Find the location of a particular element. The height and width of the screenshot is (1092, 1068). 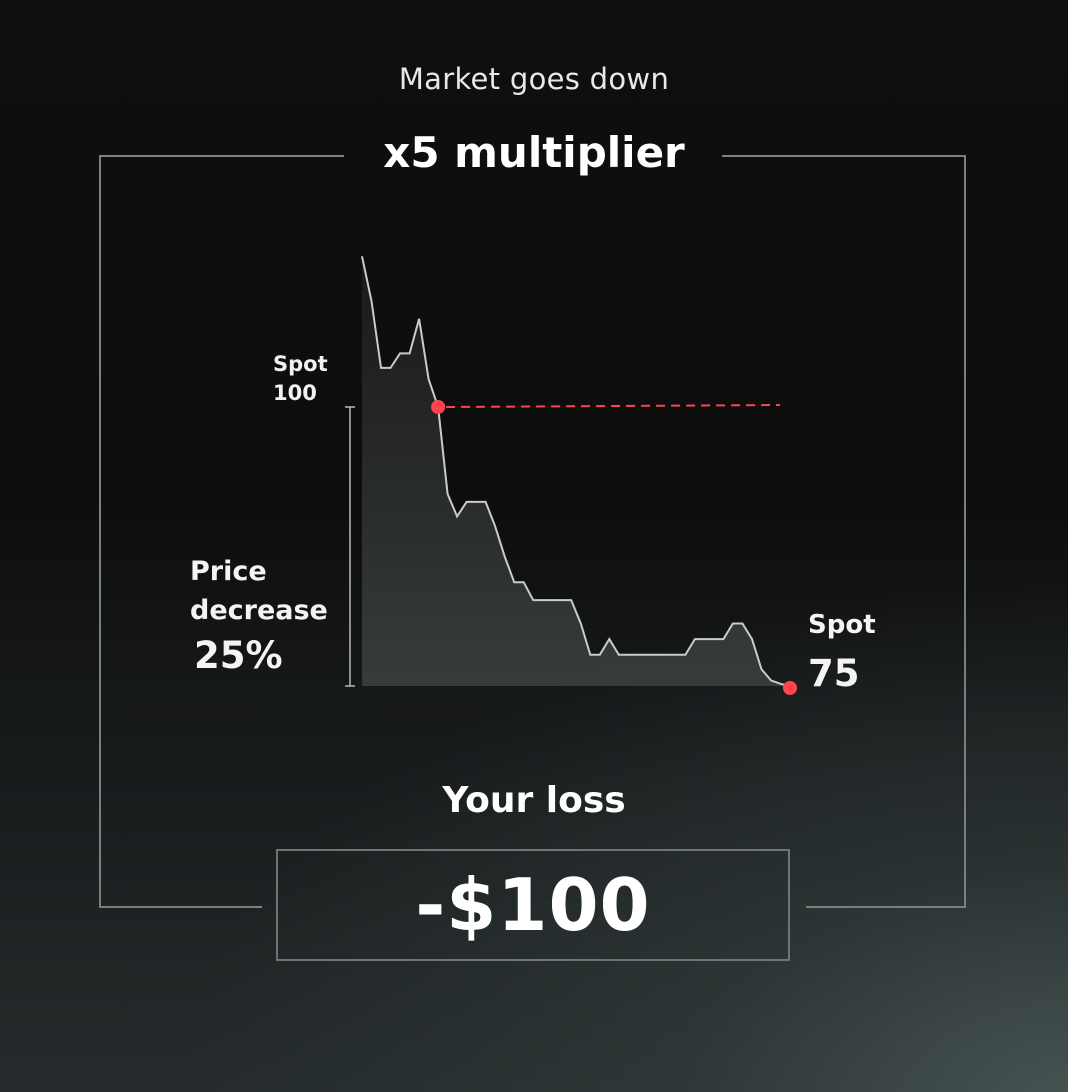

entry-spot-dashed-line is located at coordinates (613, 406).